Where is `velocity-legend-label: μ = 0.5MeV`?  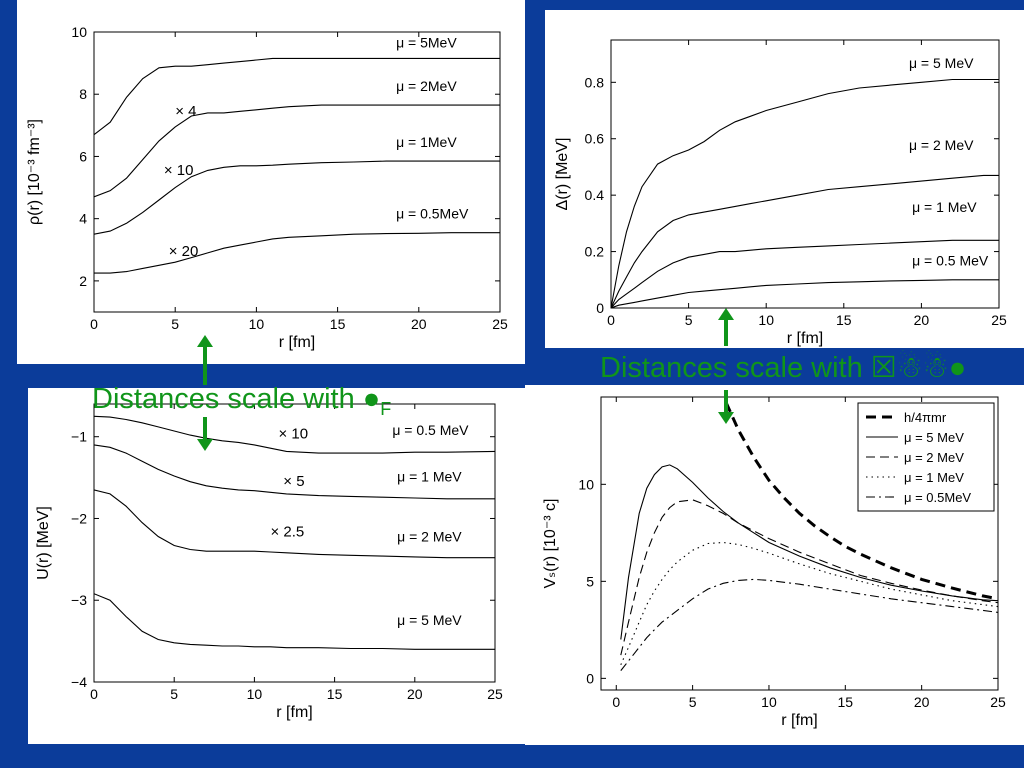
velocity-legend-label: μ = 0.5MeV is located at coordinates (937, 497).